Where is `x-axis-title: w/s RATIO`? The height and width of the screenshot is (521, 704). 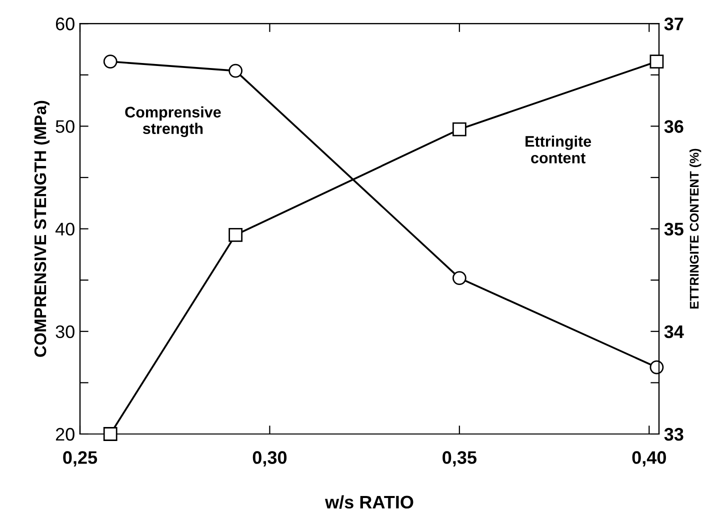 x-axis-title: w/s RATIO is located at coordinates (369, 502).